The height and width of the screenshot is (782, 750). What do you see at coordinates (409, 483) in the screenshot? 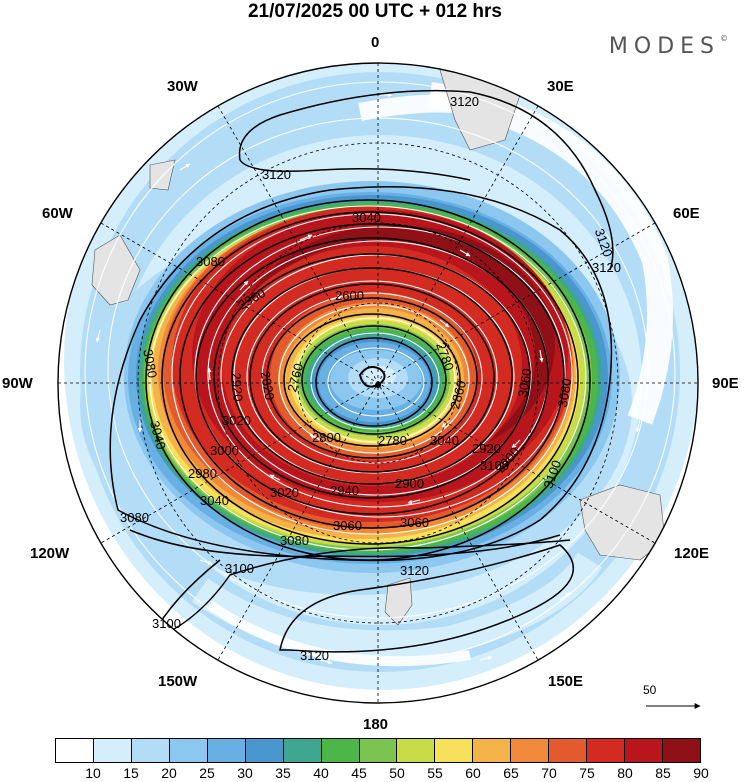
I see `contour-label: 2900` at bounding box center [409, 483].